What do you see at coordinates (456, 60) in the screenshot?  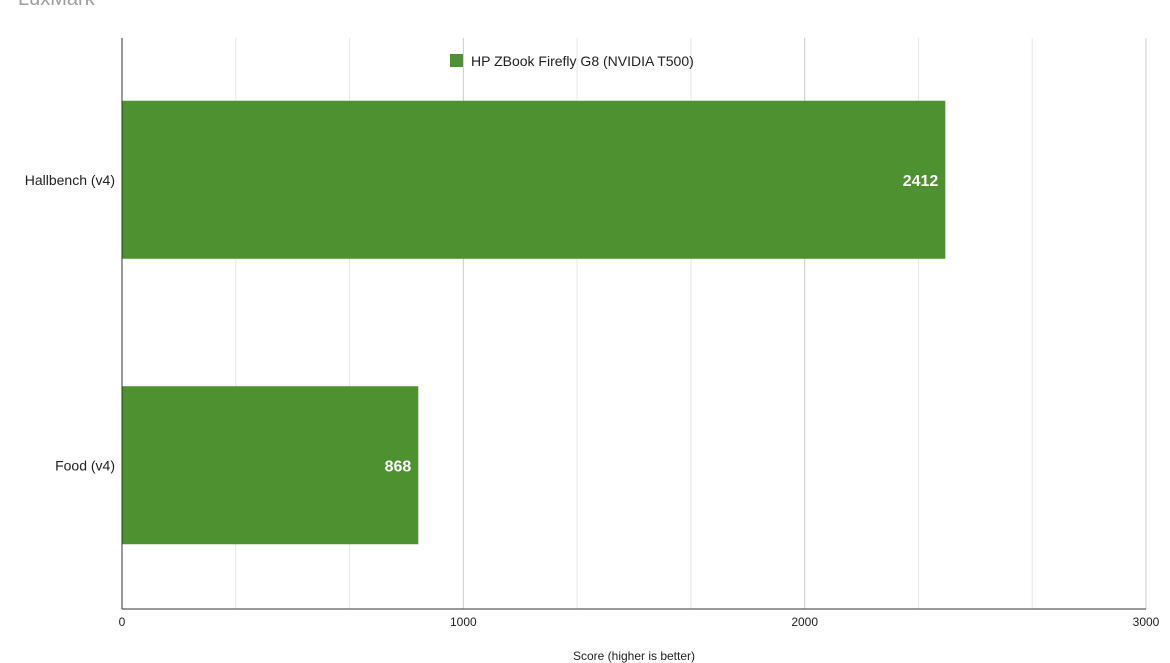 I see `legend-swatch` at bounding box center [456, 60].